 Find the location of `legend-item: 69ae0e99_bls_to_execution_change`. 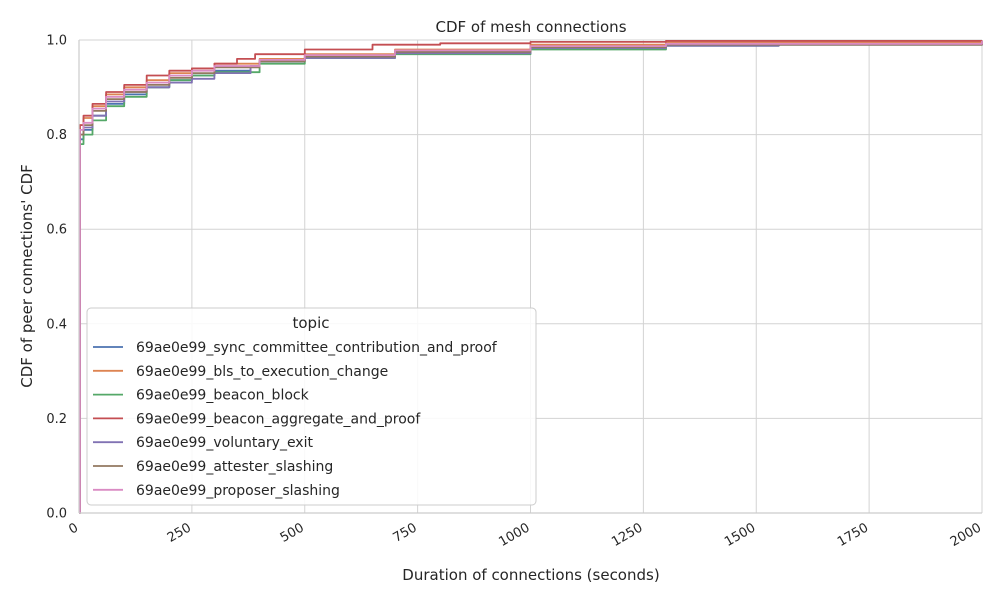

legend-item: 69ae0e99_bls_to_execution_change is located at coordinates (240, 372).